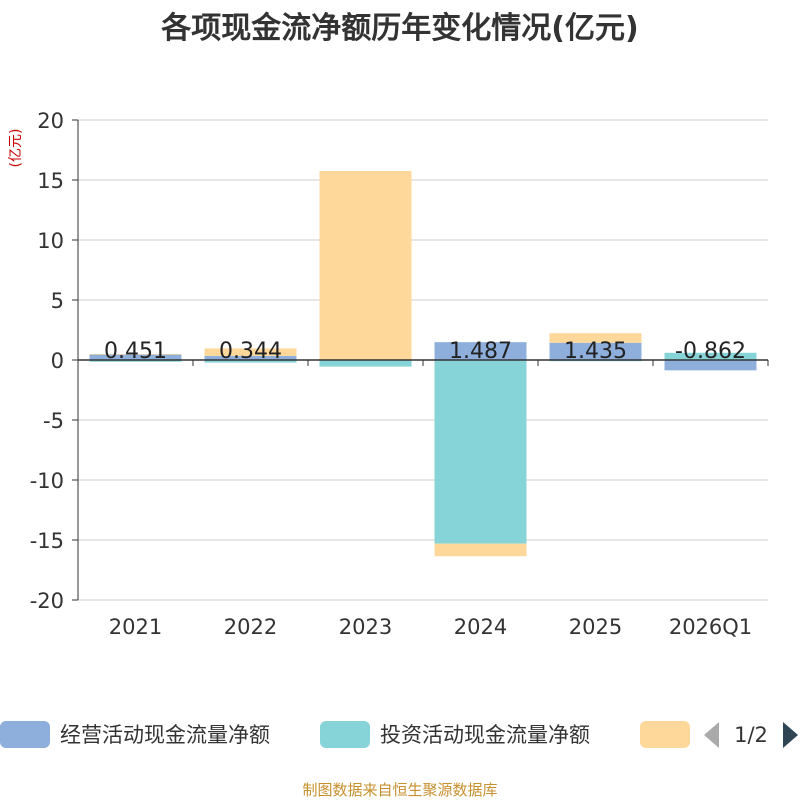 The width and height of the screenshot is (800, 800). I want to click on y-tick-label: 20, so click(50, 121).